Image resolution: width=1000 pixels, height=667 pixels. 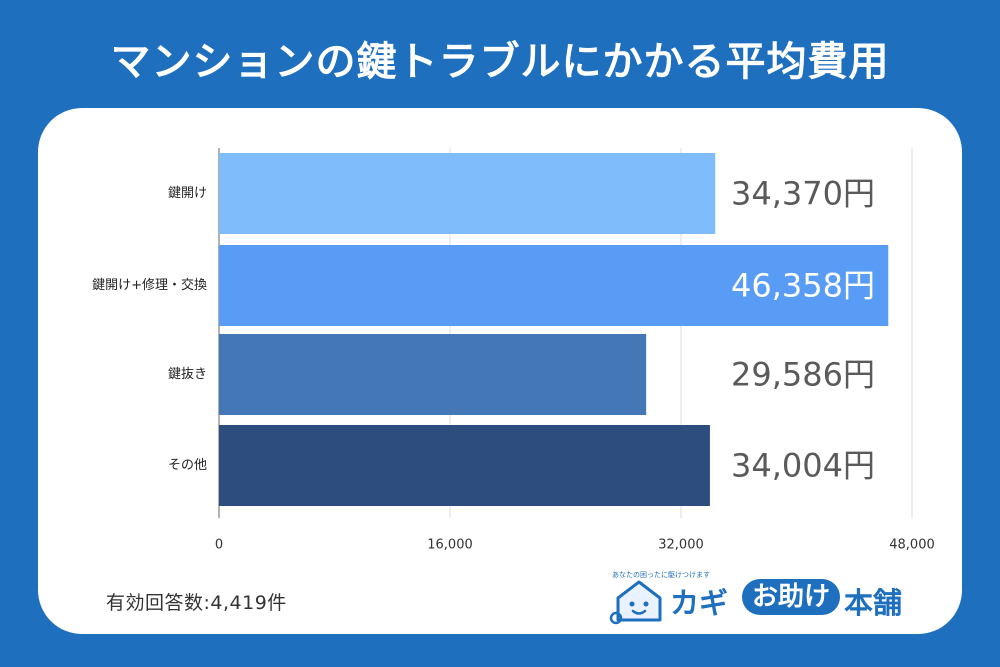 I want to click on key-mascot-icon, so click(x=635, y=602).